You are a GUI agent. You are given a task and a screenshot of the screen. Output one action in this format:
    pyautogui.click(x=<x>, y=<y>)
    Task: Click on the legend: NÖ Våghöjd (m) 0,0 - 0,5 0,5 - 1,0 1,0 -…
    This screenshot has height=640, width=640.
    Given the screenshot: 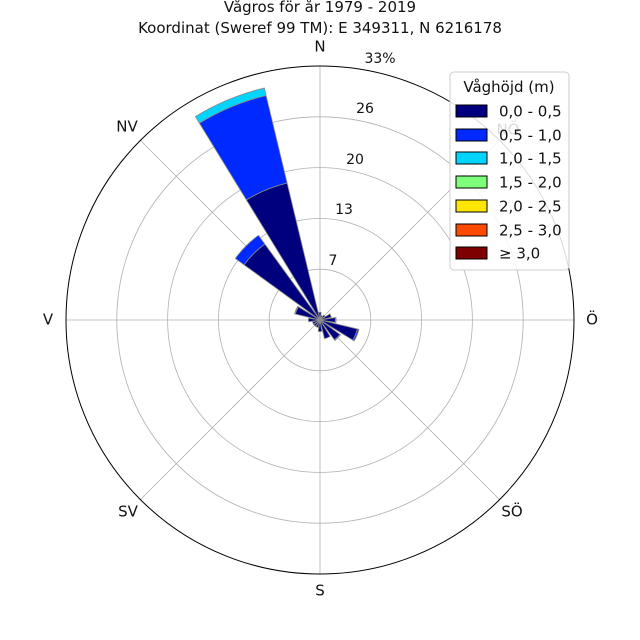 What is the action you would take?
    pyautogui.click(x=509, y=171)
    